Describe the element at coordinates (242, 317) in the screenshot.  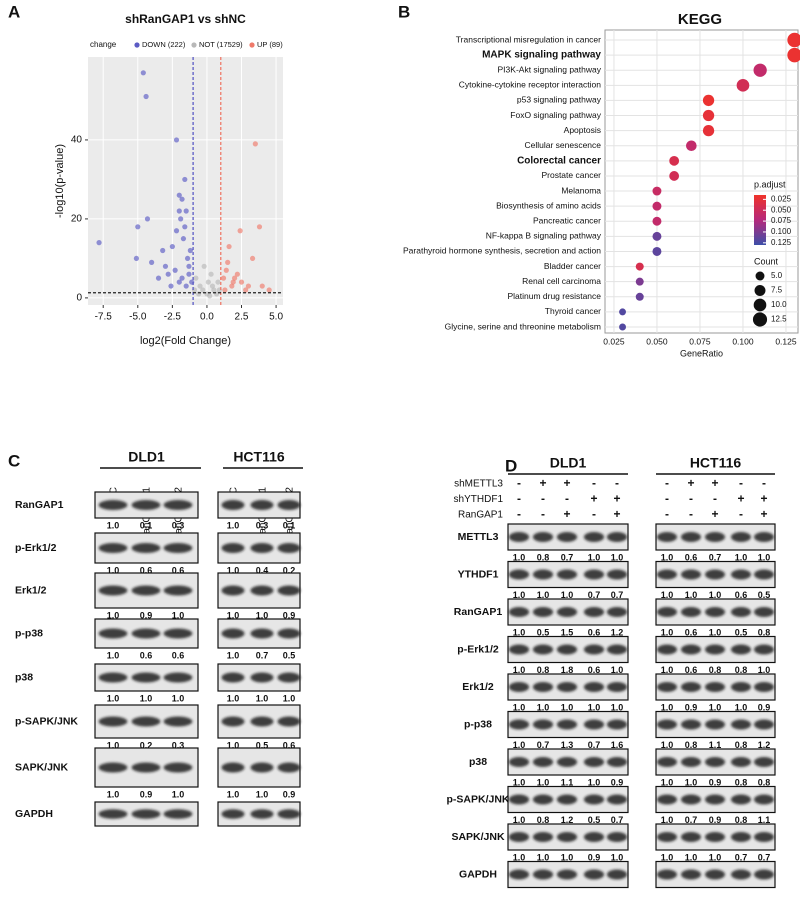
I see `x-tick-label: 2.5` at that location.